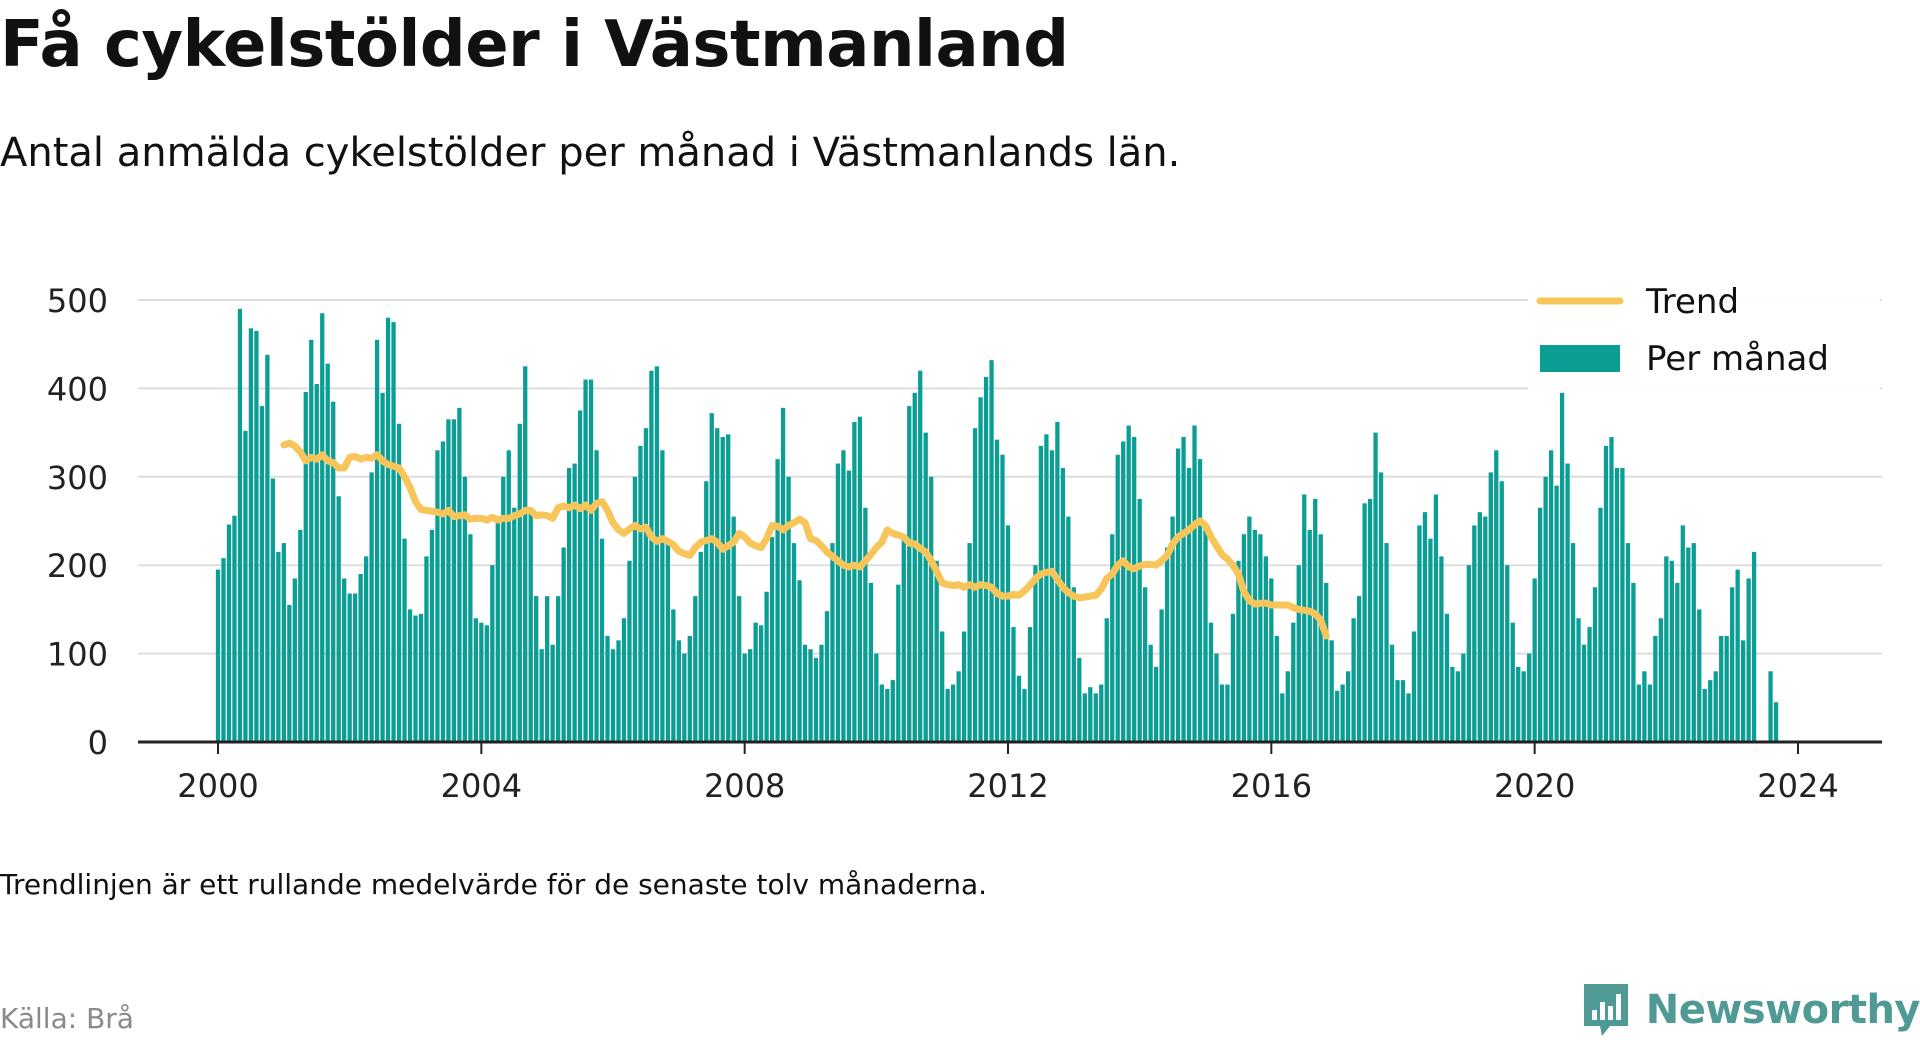  What do you see at coordinates (481, 786) in the screenshot?
I see `x-tick-label: 2004` at bounding box center [481, 786].